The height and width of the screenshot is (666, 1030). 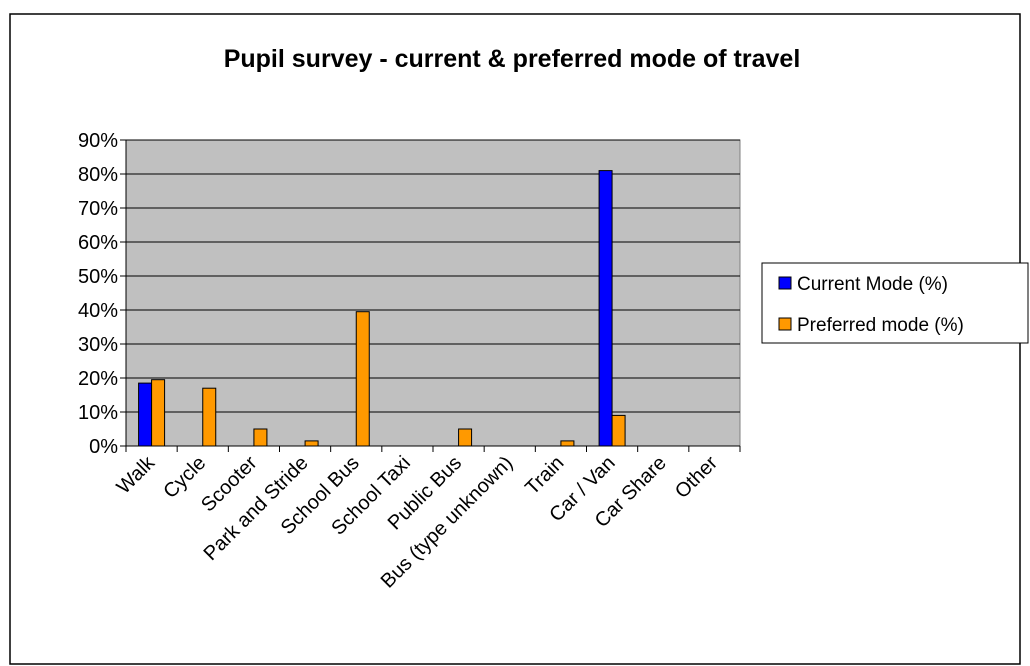 I want to click on y-tick-label: 20%, so click(x=98, y=379).